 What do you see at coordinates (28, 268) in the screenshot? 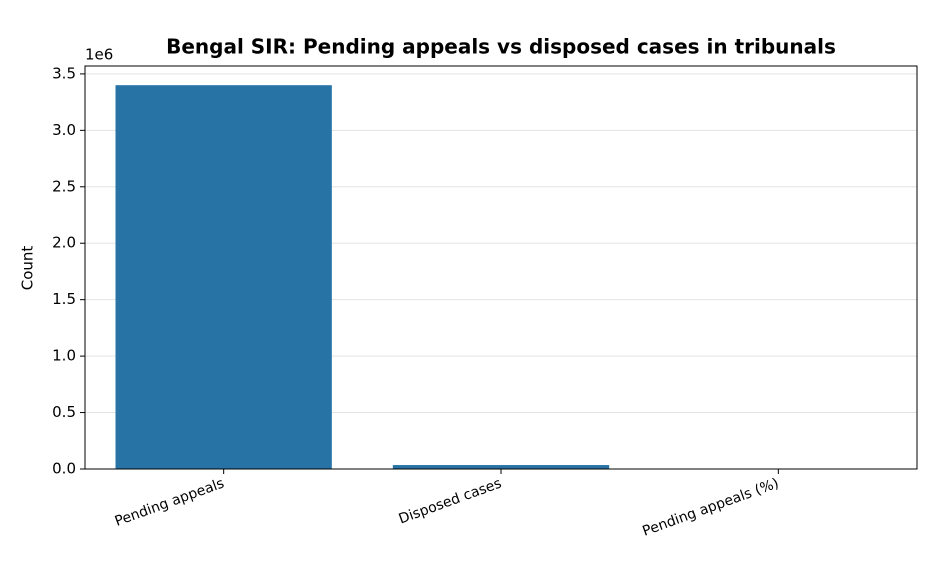
I see `y-axis-label: Count` at bounding box center [28, 268].